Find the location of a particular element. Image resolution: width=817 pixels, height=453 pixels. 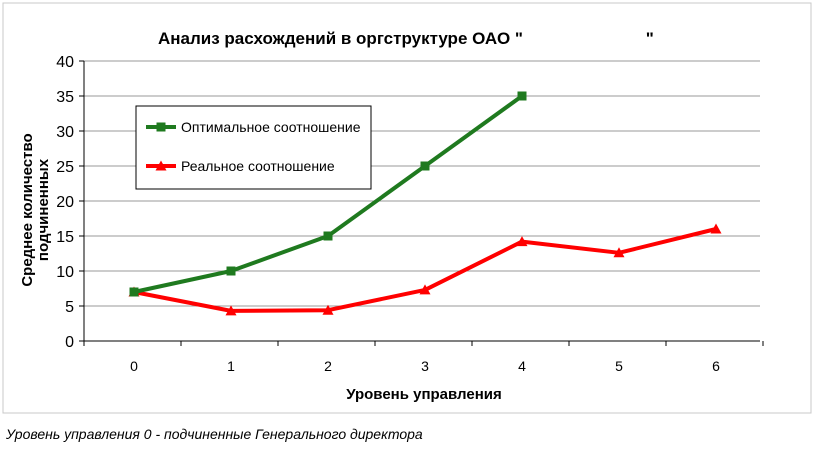

y-tick-label-15: 15 is located at coordinates (65, 237).